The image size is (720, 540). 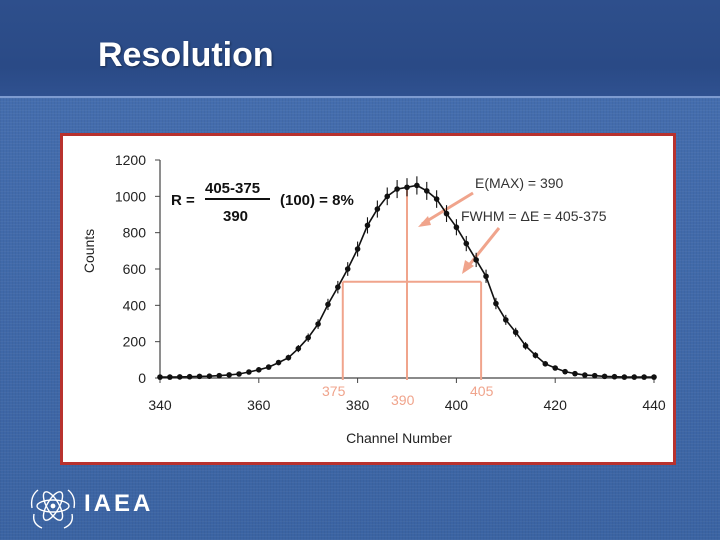 I want to click on y-tick-label: 0, so click(x=142, y=378).